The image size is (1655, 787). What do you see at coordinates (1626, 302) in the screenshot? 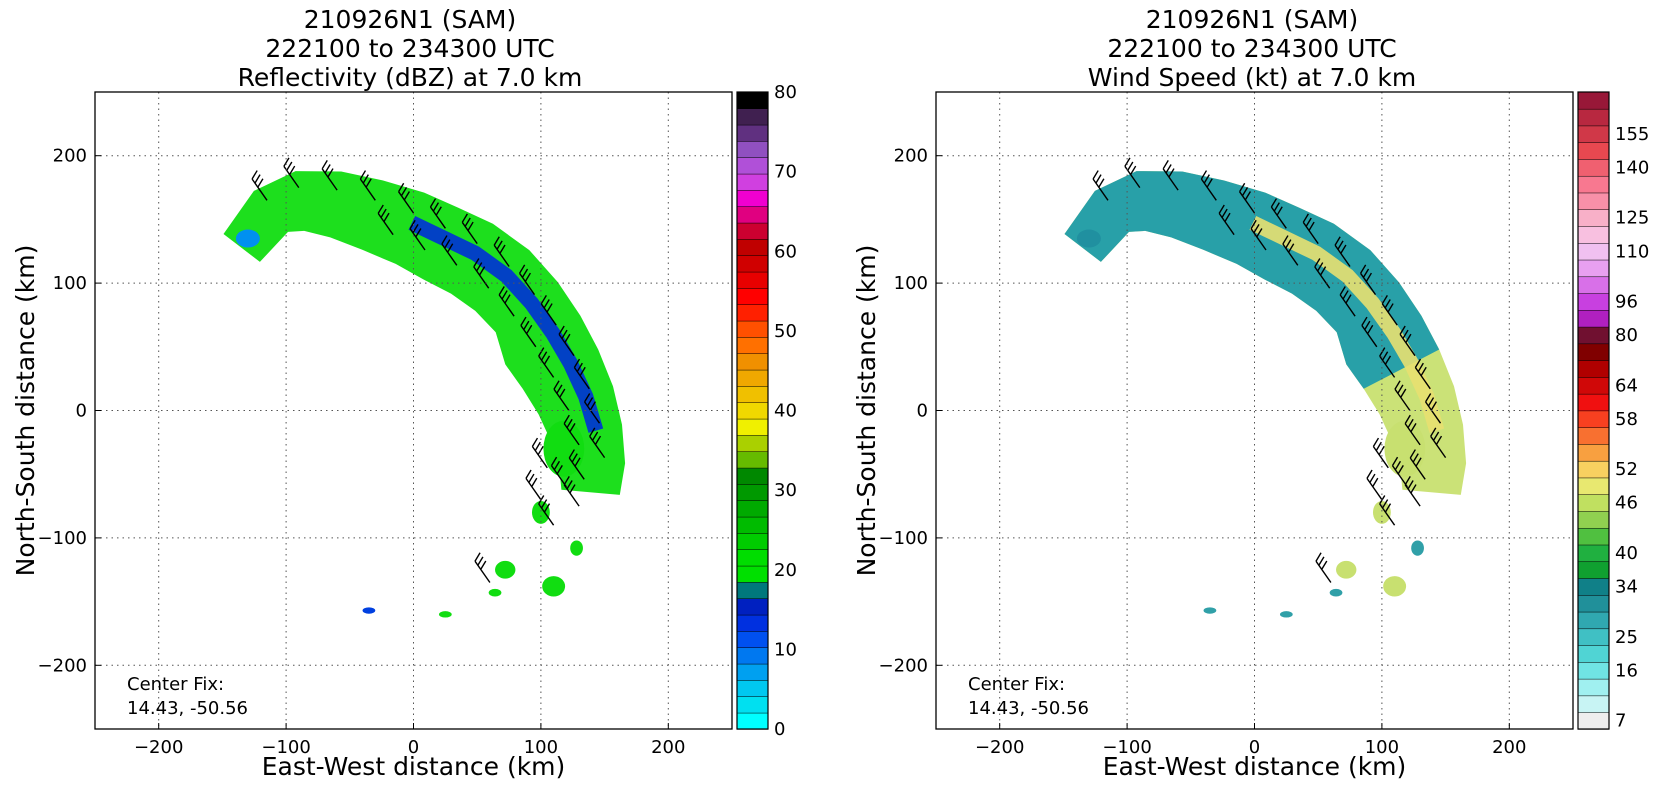
I see `colorbar-tick-label: 96` at bounding box center [1626, 302].